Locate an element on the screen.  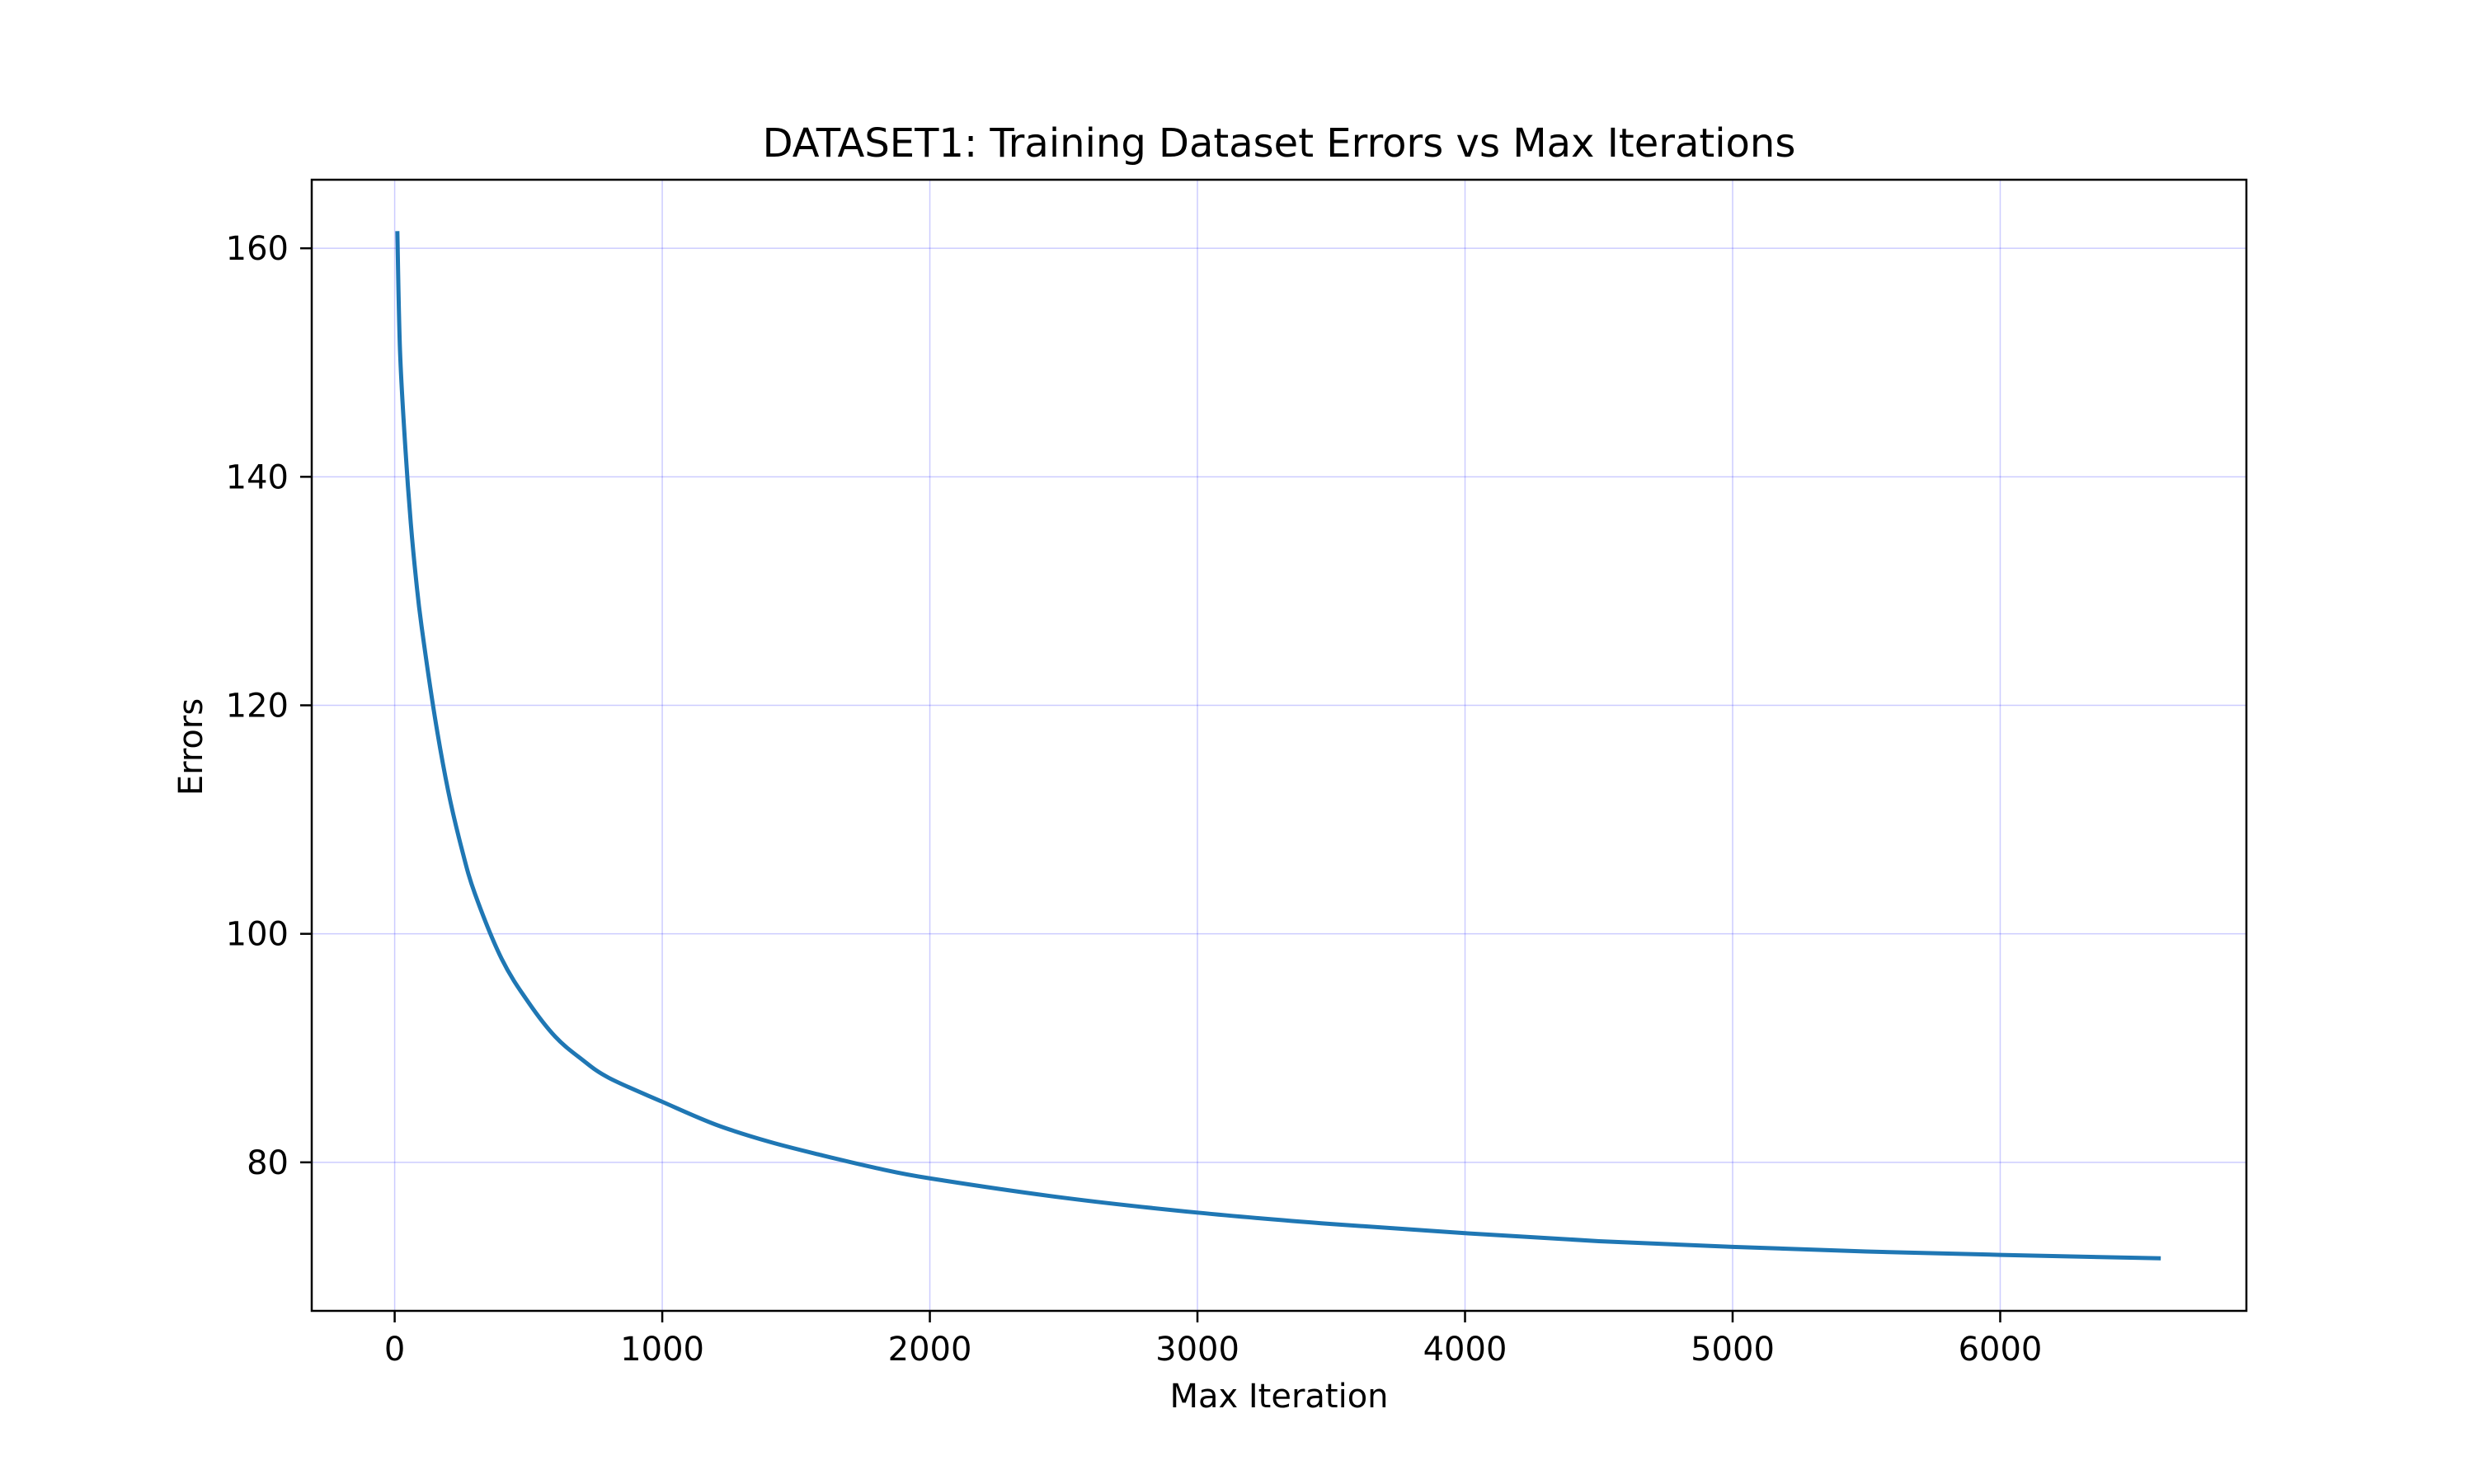
x-axis-ticks: 0 1000 2000 3000 4000 5000 6000 is located at coordinates (1213, 1340).